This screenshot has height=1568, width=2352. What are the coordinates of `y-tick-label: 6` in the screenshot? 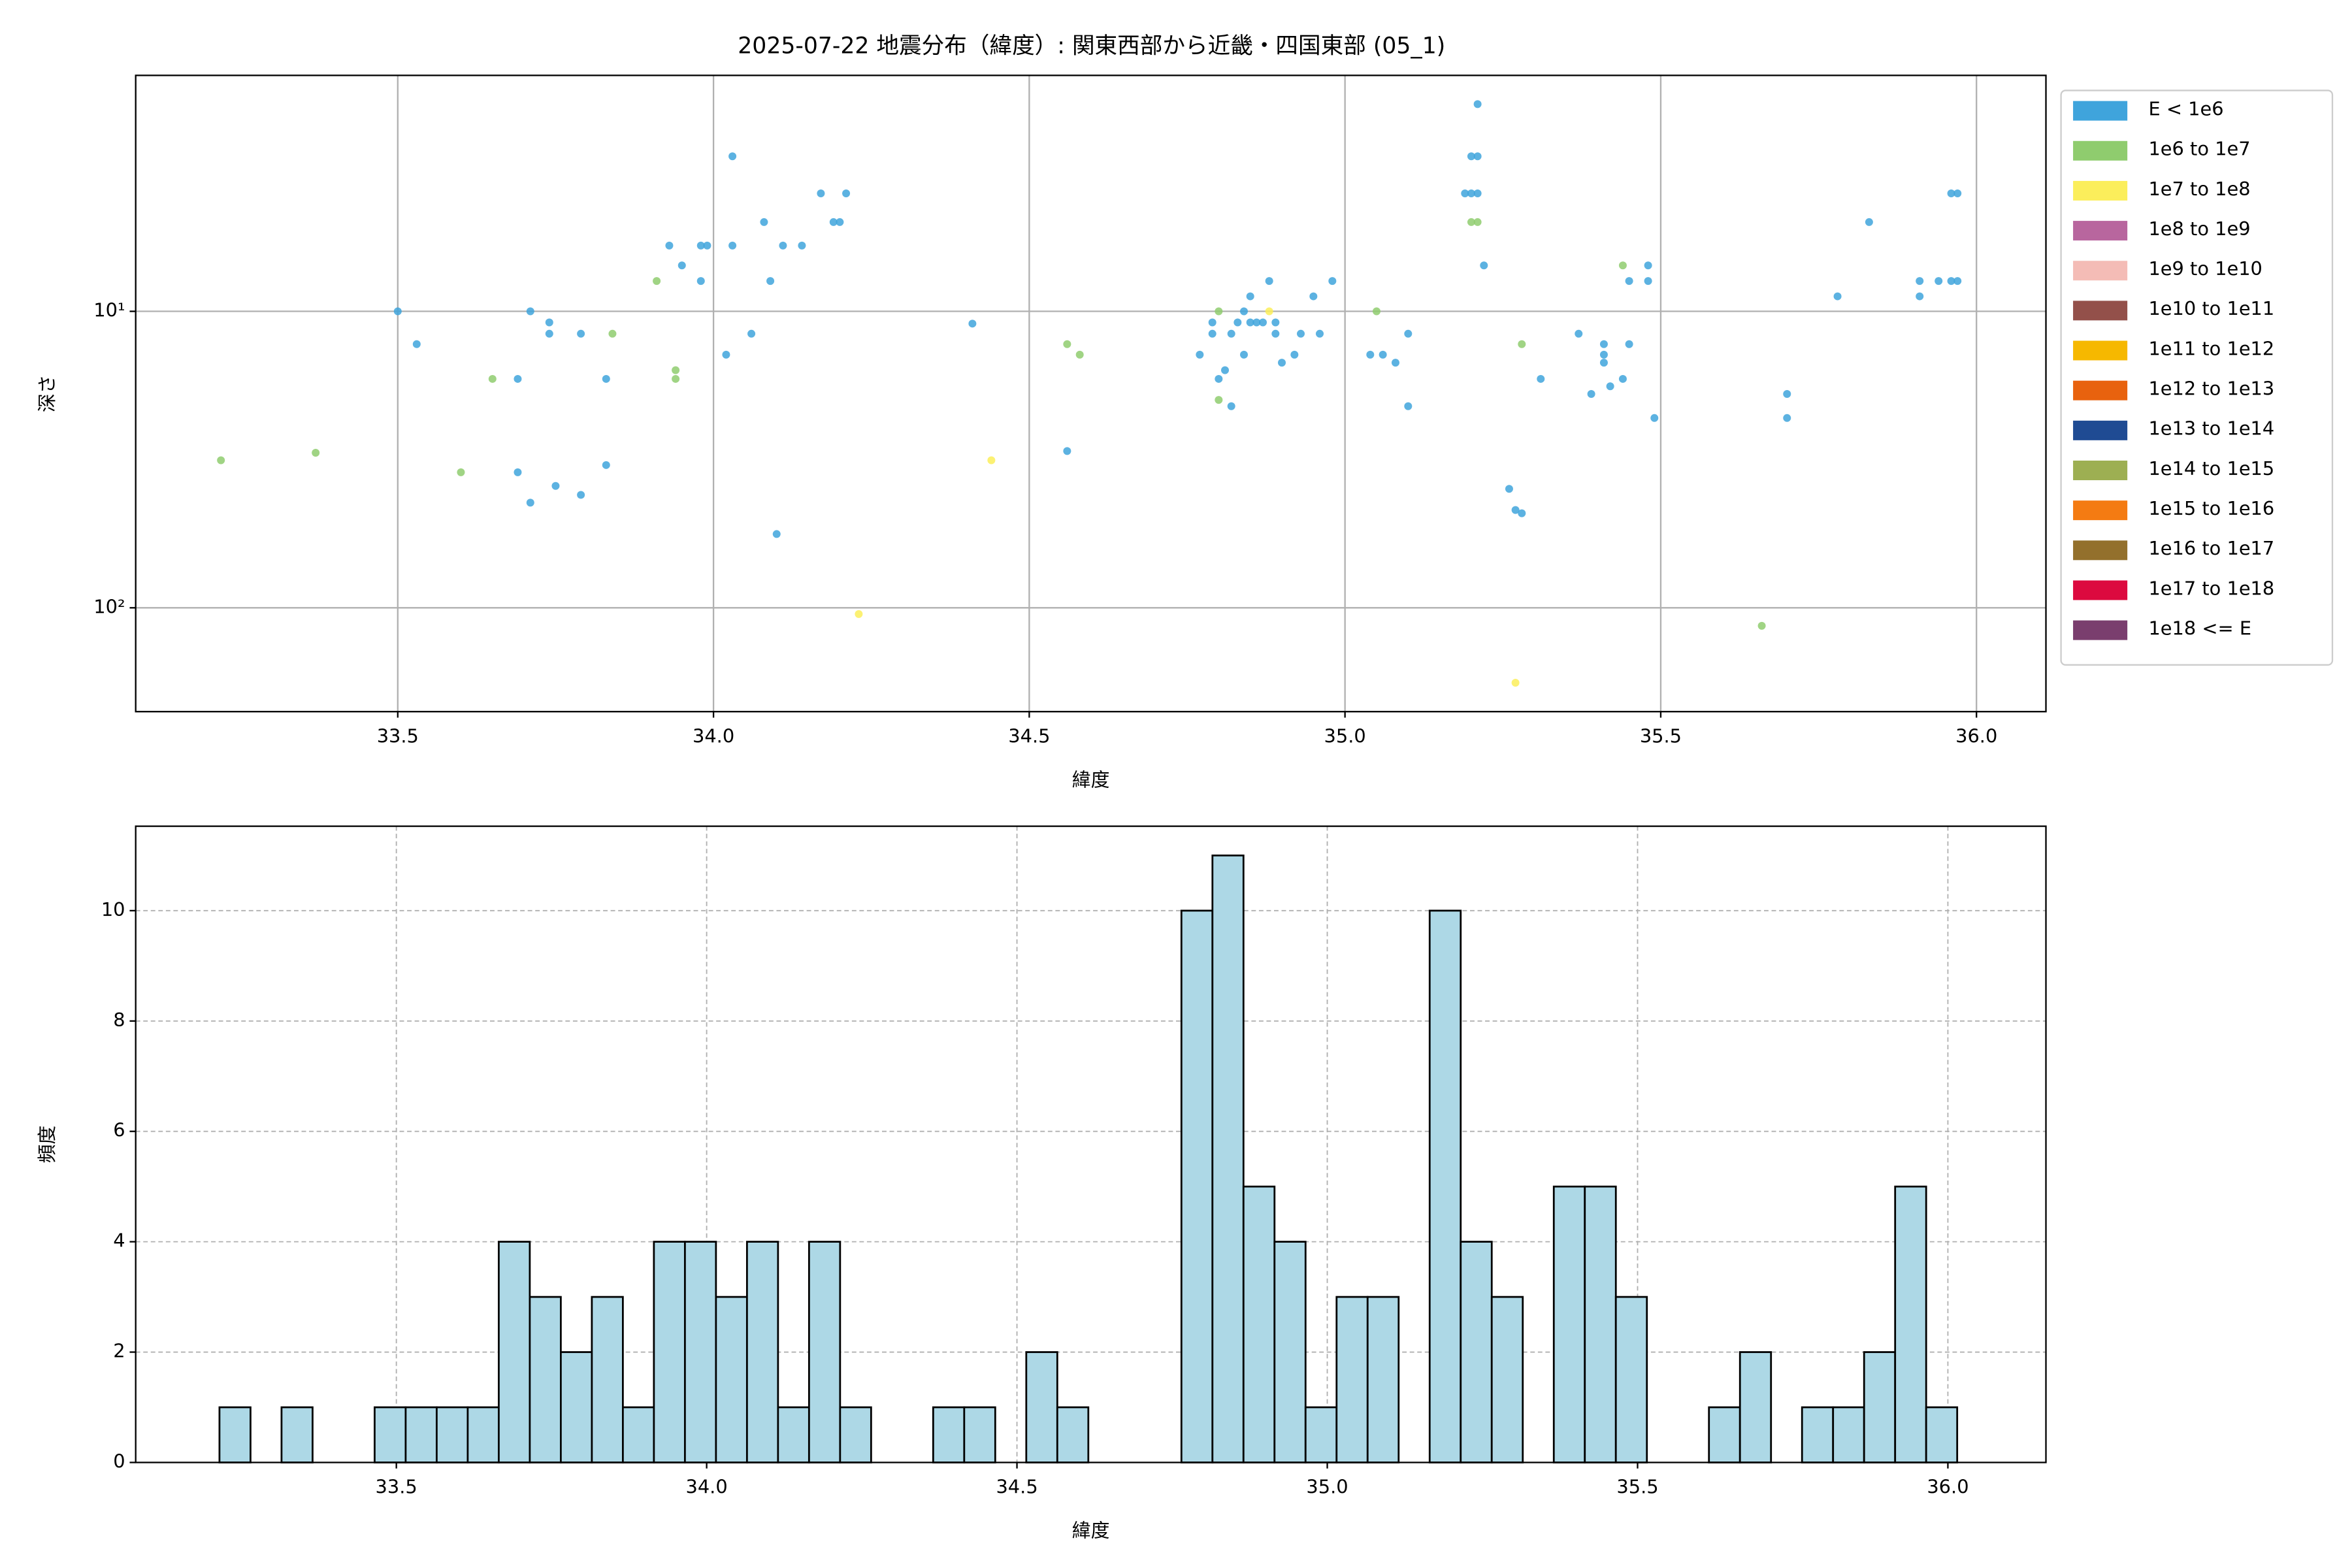 It's located at (119, 1130).